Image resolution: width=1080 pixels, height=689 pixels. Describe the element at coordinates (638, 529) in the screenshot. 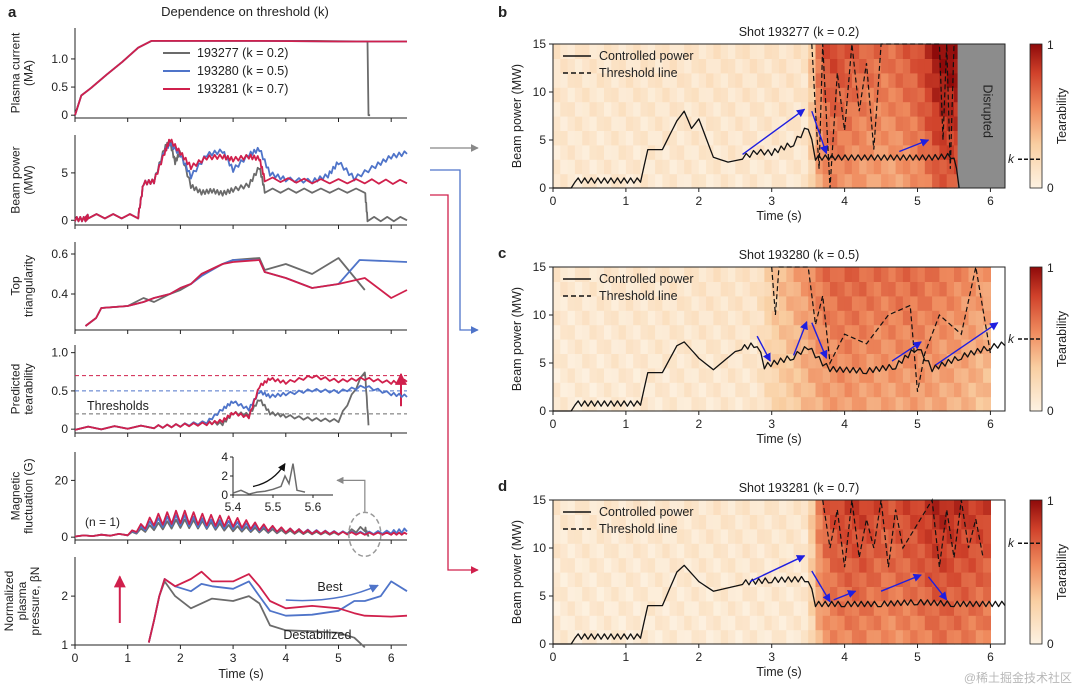

I see `legend-label-threshold: Threshold line` at that location.